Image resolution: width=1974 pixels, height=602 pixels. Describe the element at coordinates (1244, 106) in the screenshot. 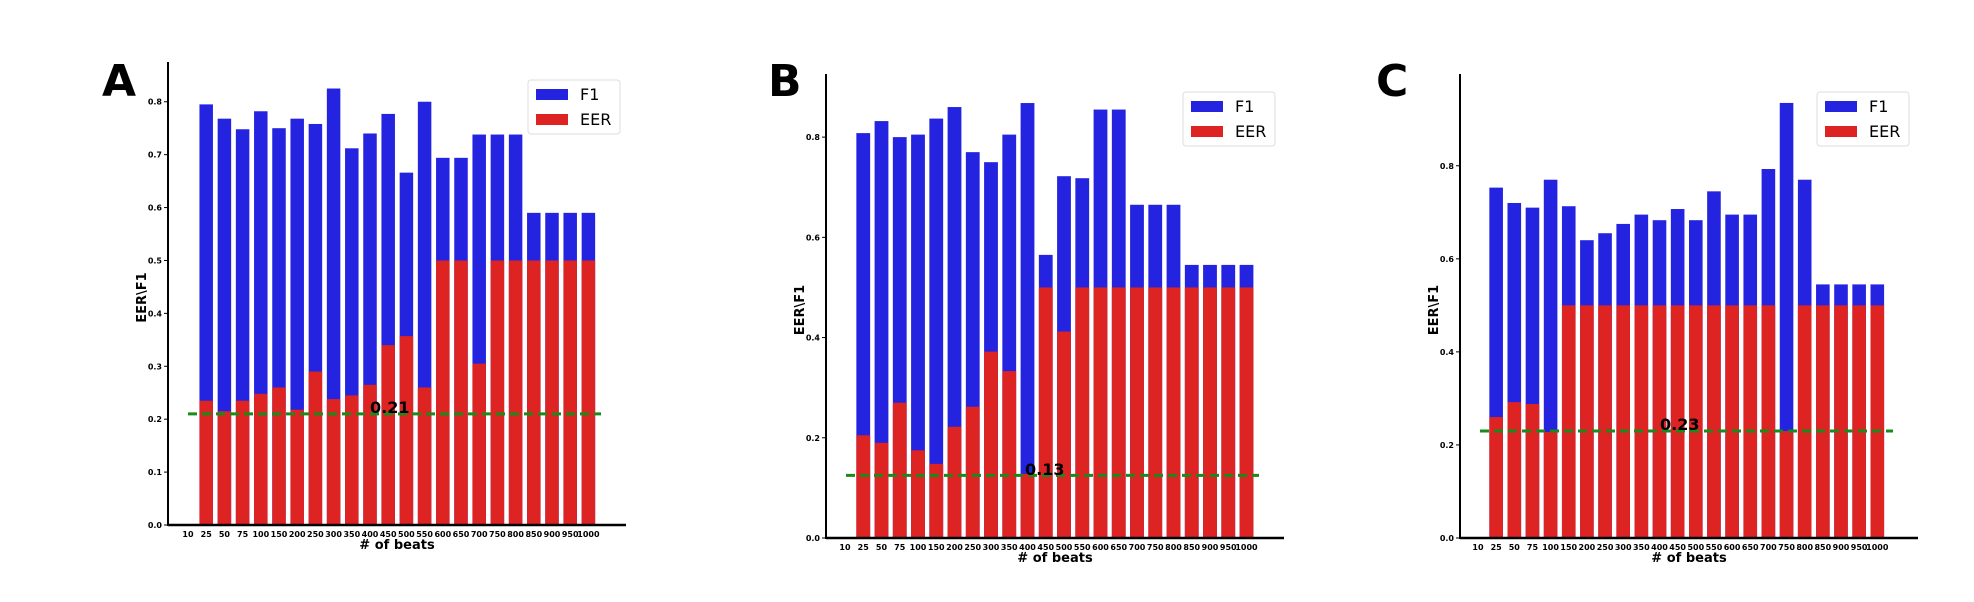

I see `legend-label-f1: F1` at that location.